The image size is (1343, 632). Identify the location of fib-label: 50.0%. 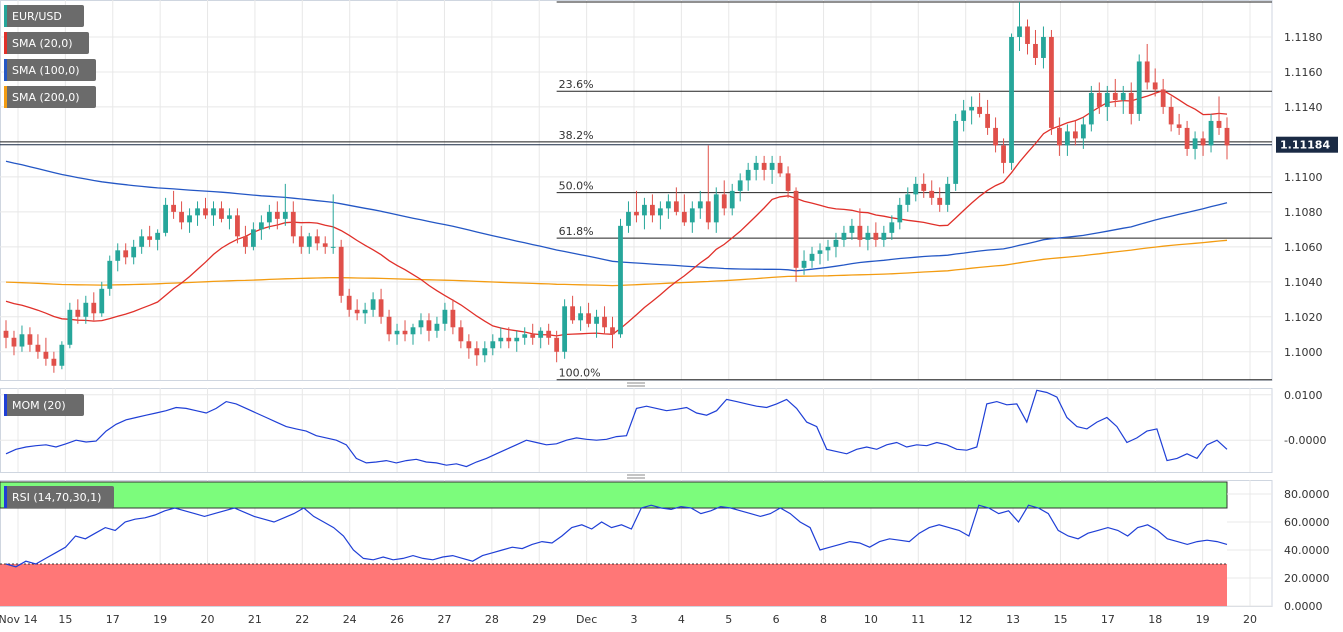
(576, 186).